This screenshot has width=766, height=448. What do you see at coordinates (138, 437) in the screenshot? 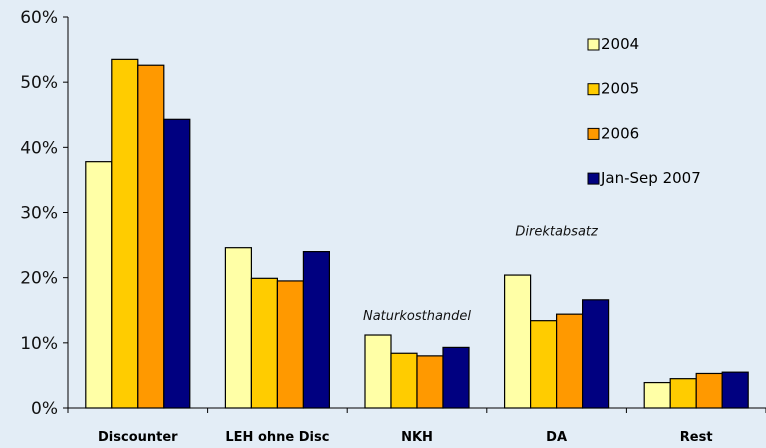
I see `x-tick-label: Discounter` at bounding box center [138, 437].